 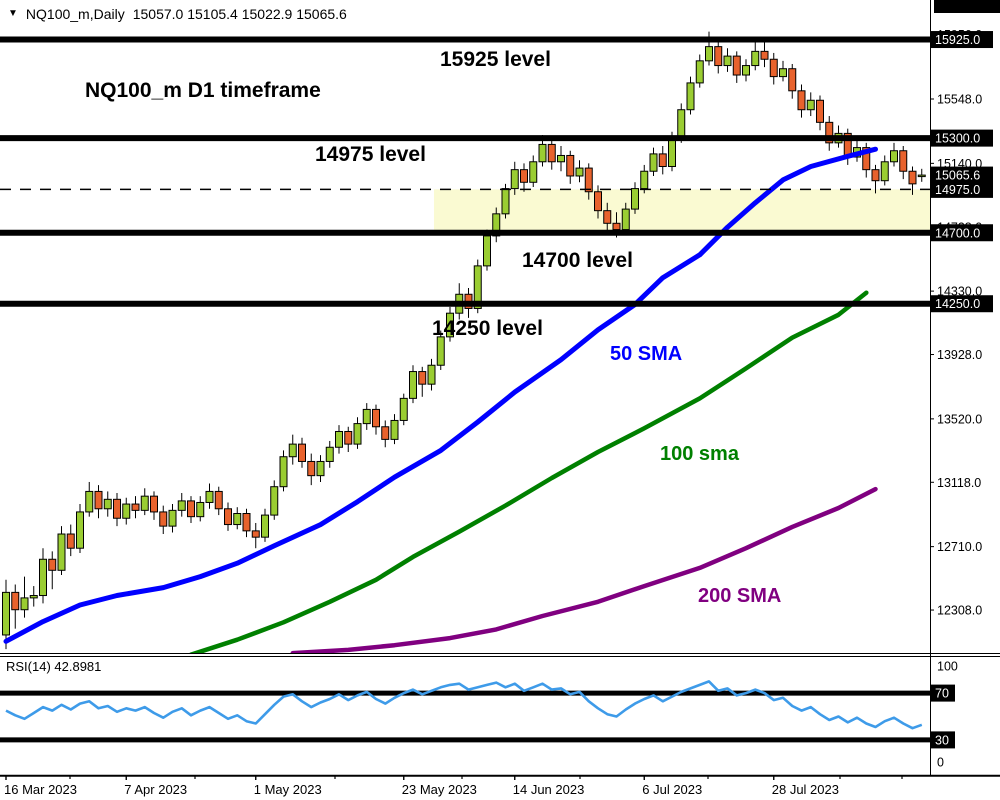 What do you see at coordinates (957, 190) in the screenshot?
I see `price-level-label: 14975.0` at bounding box center [957, 190].